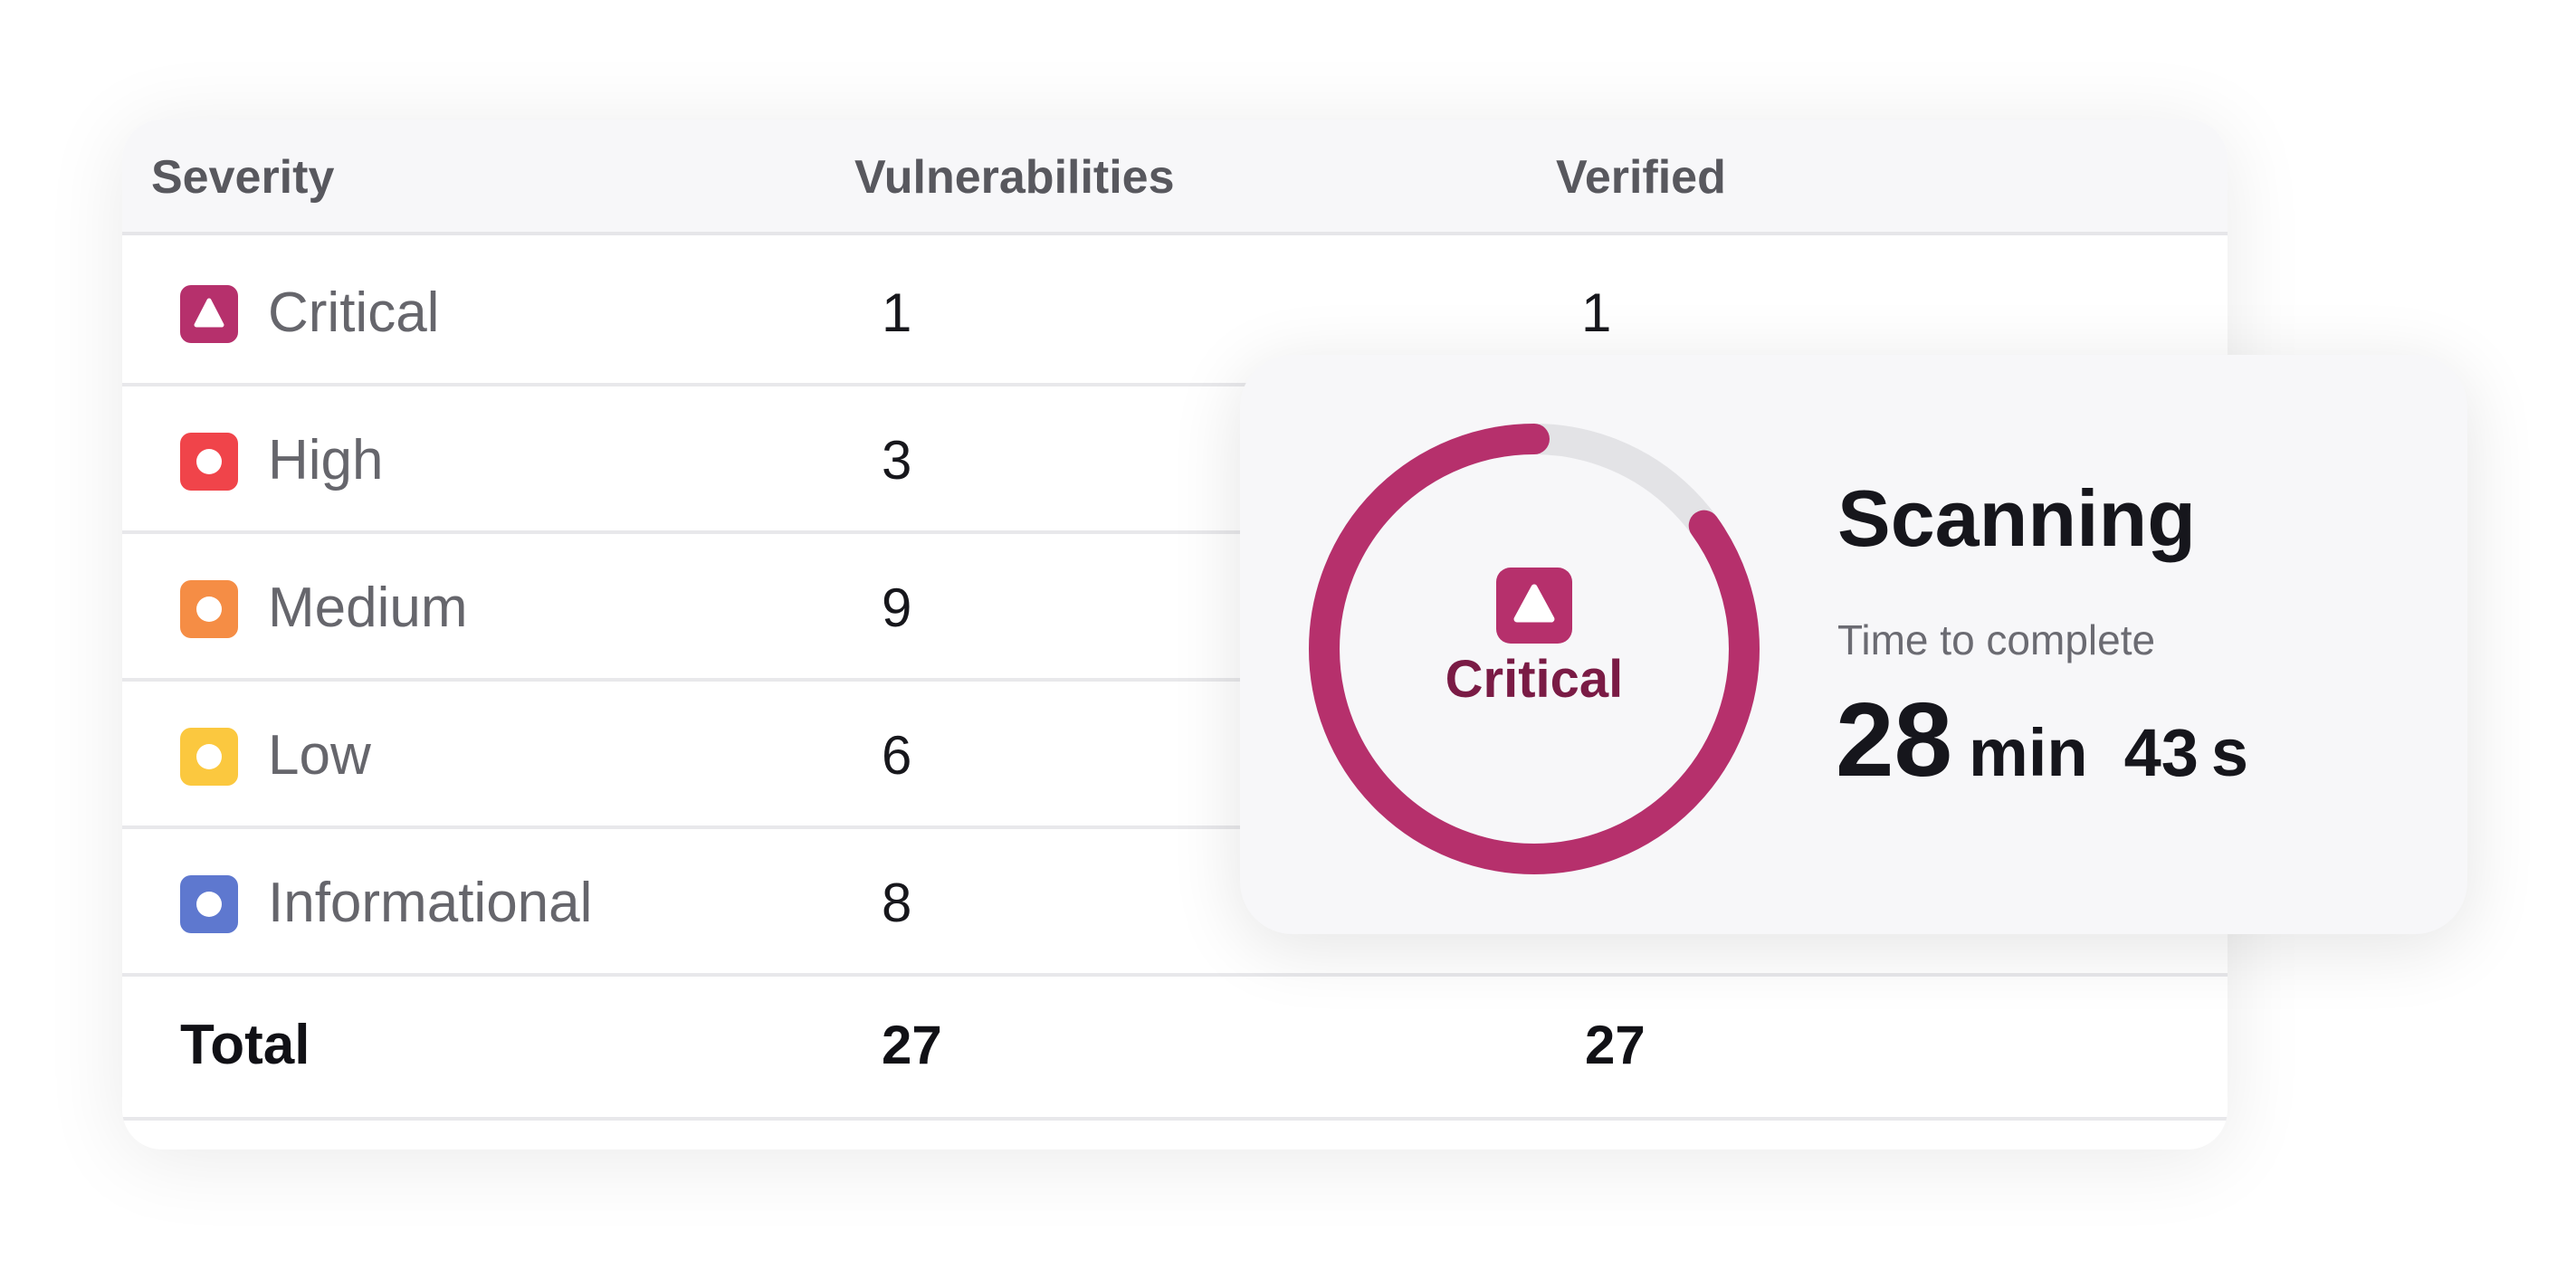 The image size is (2576, 1269). I want to click on vulnerabilities-count: 1, so click(897, 313).